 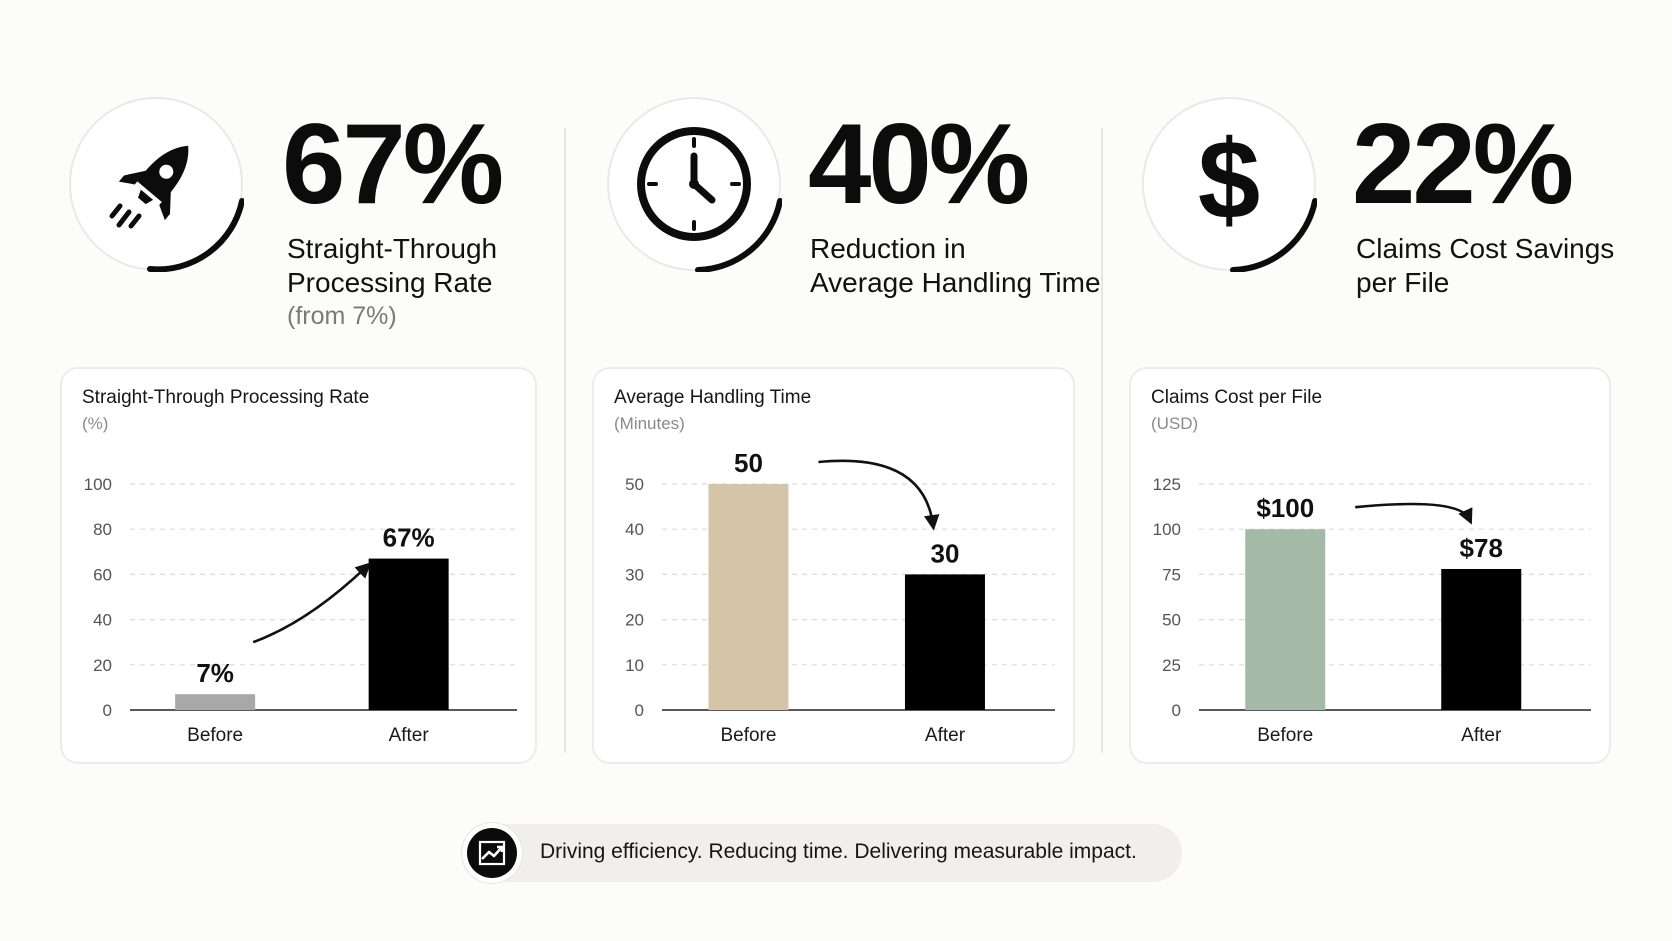 I want to click on rocket-icon, so click(x=153, y=183).